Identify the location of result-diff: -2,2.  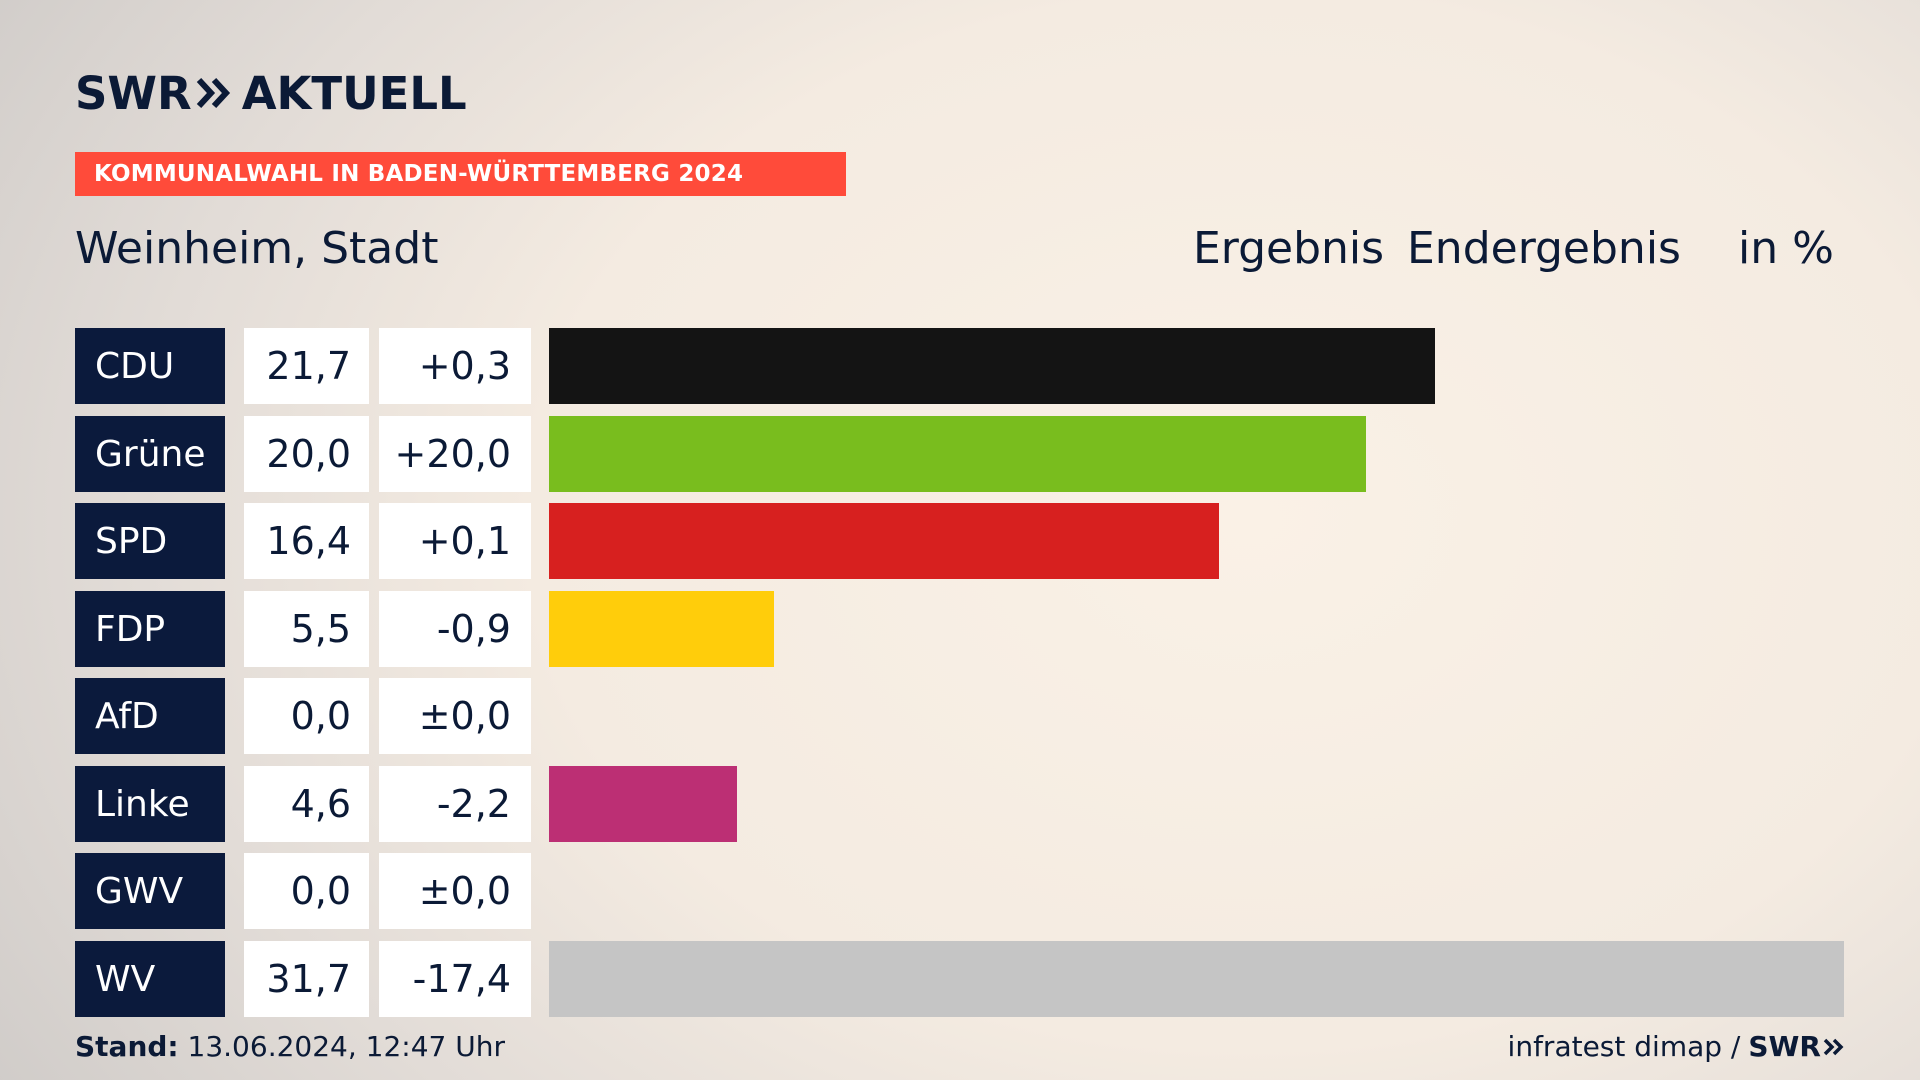
(455, 804).